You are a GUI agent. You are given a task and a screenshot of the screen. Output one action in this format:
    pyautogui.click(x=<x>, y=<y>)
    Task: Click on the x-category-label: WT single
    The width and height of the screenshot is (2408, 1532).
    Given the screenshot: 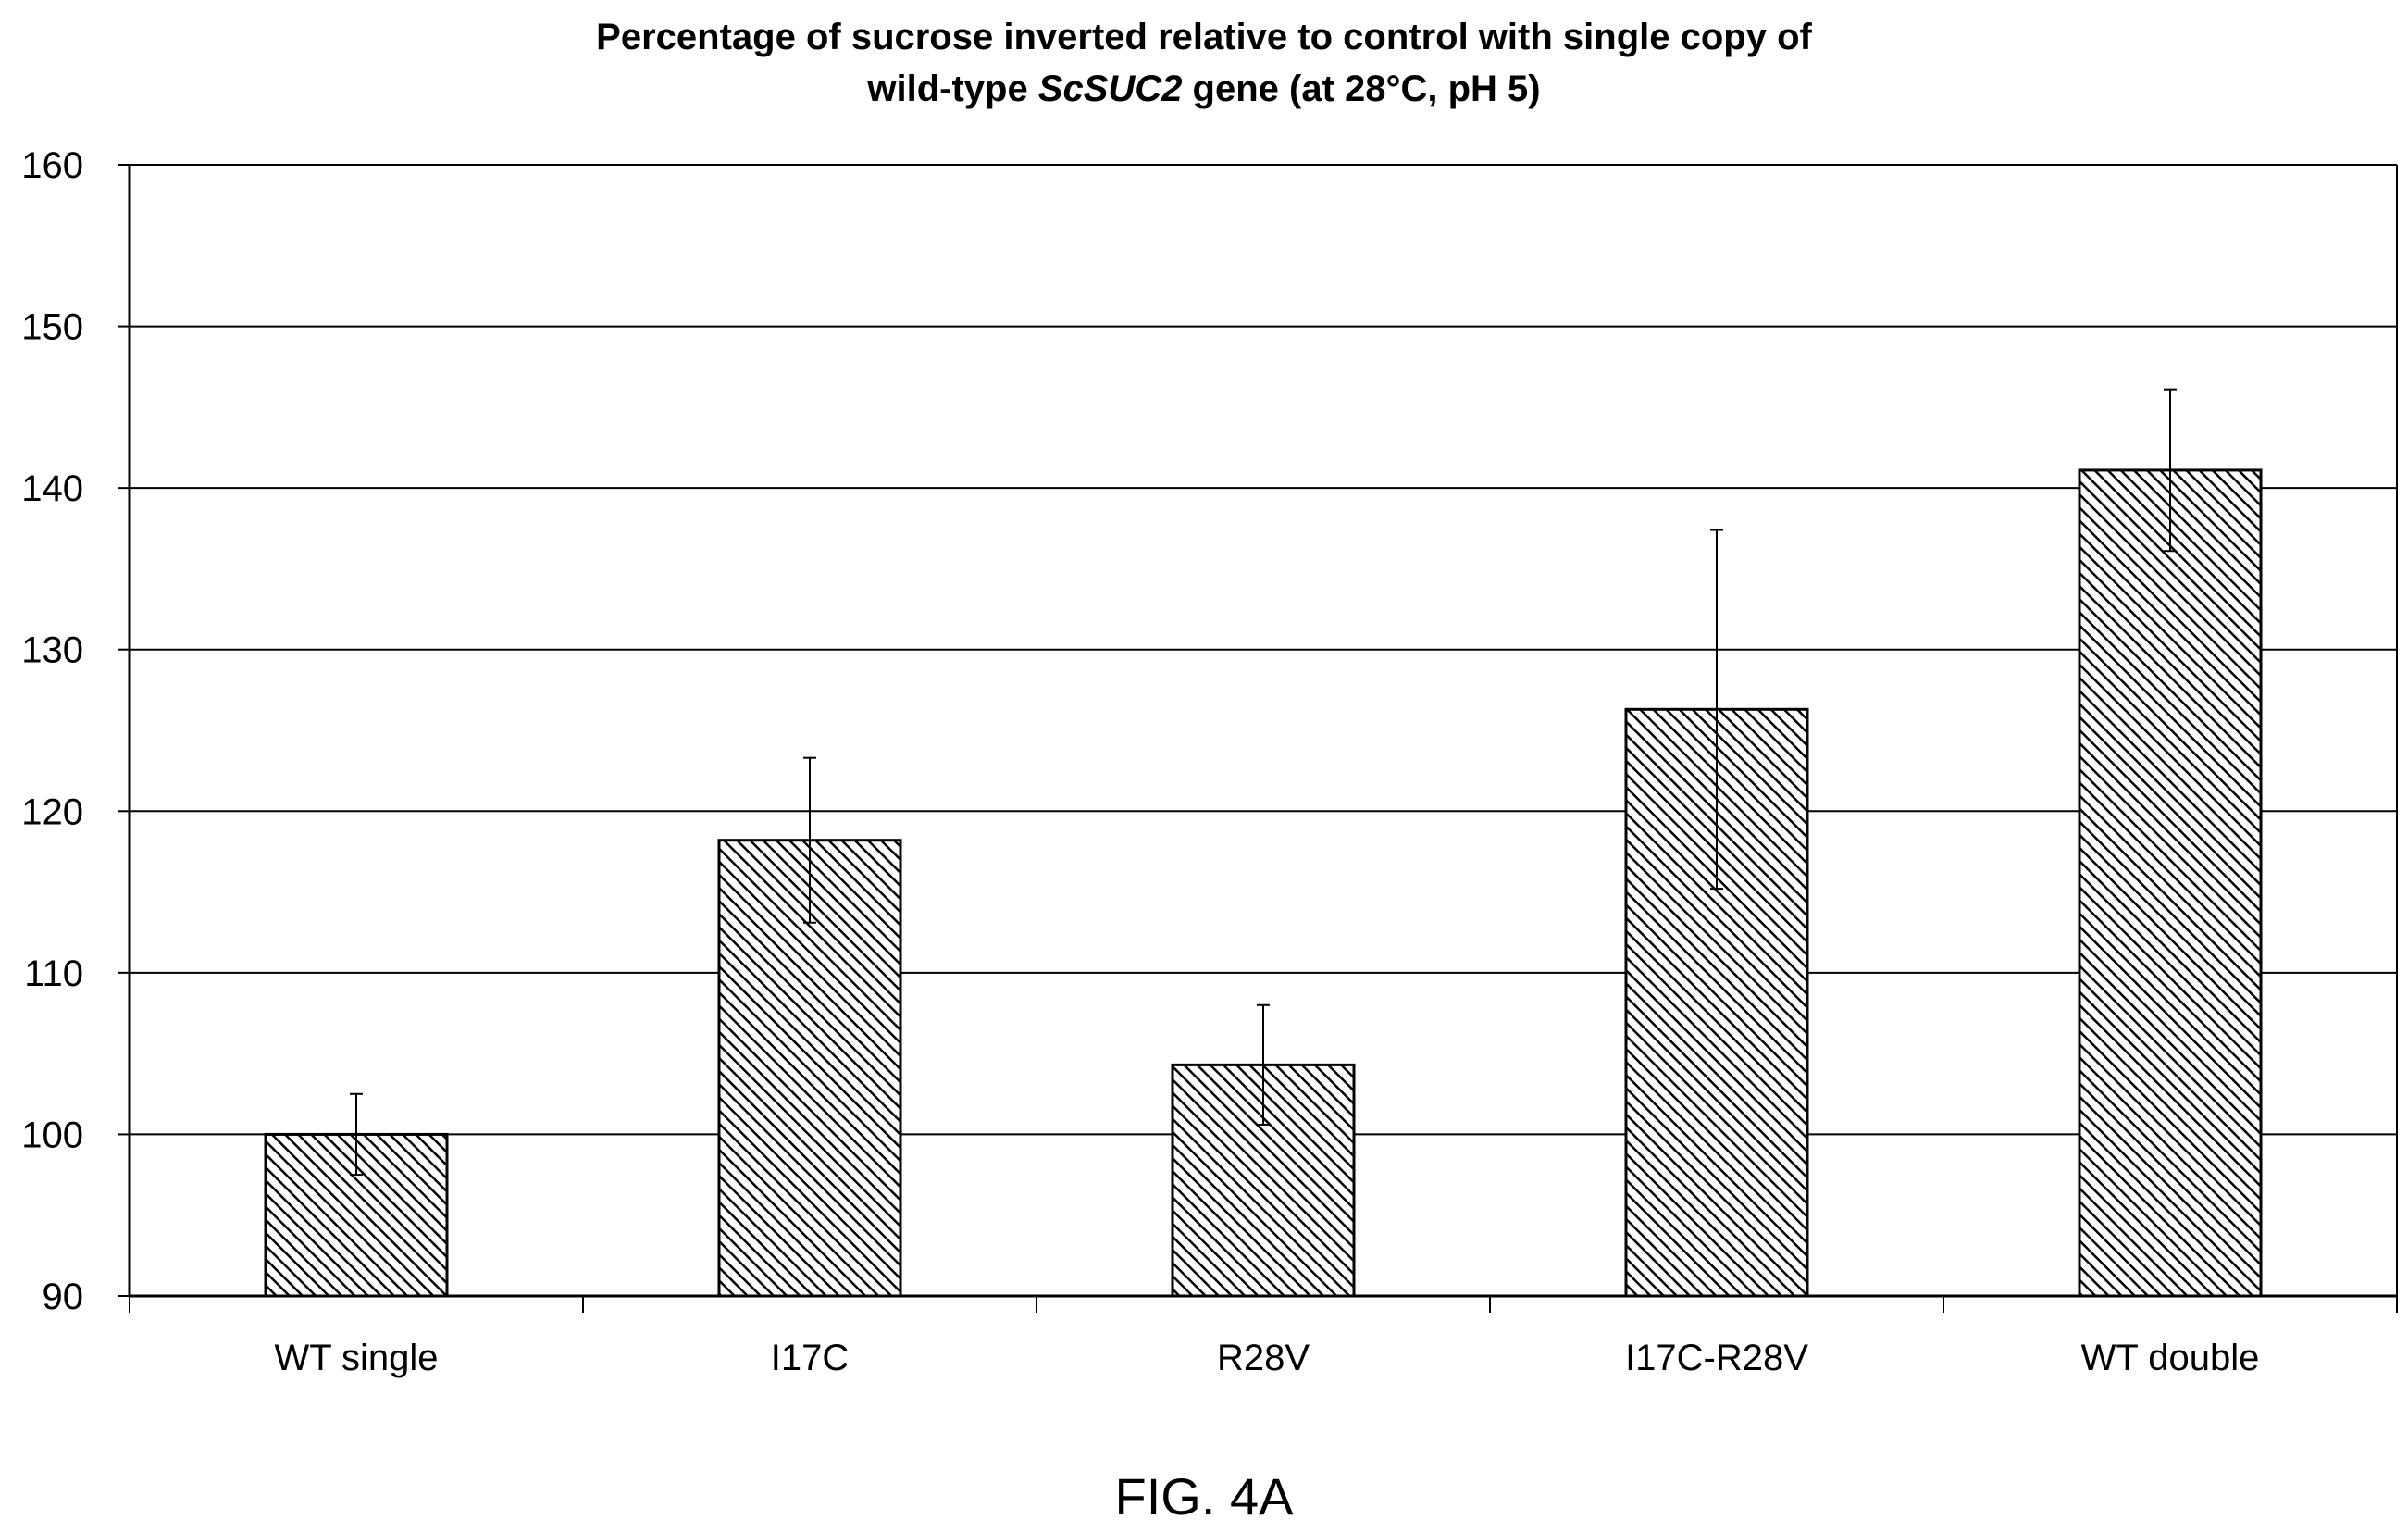 What is the action you would take?
    pyautogui.click(x=356, y=1358)
    